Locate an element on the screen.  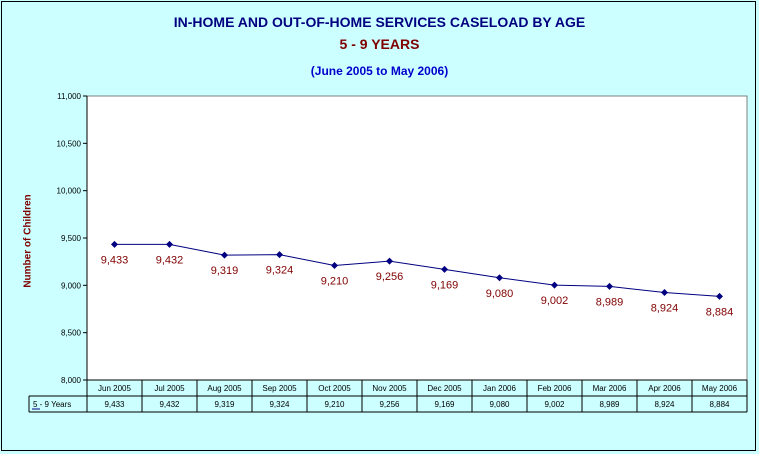
data-label: 9,256 is located at coordinates (390, 277).